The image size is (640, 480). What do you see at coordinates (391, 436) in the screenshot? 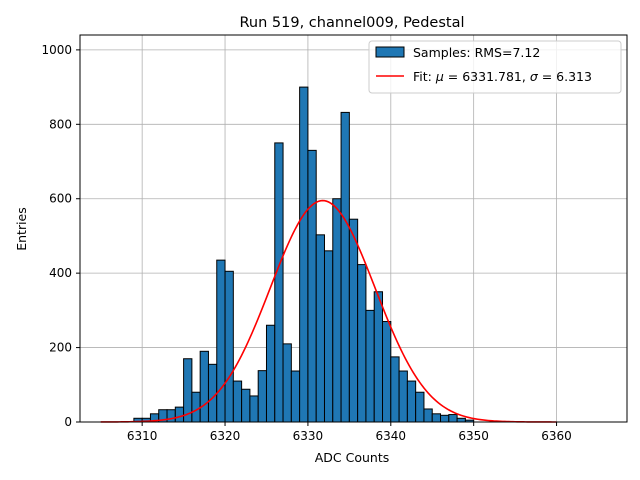
I see `x-tick-label: 6340` at bounding box center [391, 436].